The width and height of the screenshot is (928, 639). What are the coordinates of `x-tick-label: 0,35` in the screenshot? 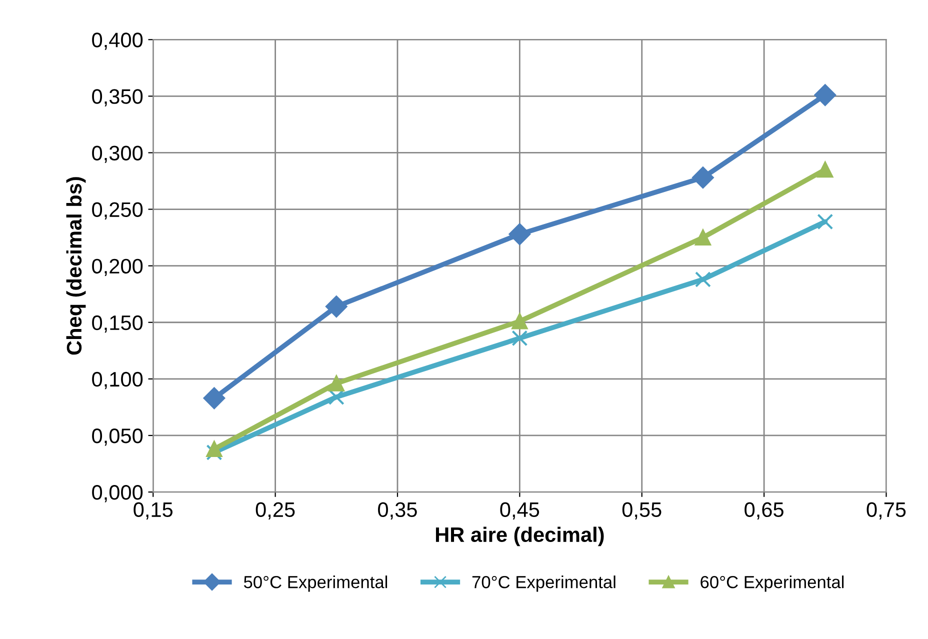 It's located at (397, 511).